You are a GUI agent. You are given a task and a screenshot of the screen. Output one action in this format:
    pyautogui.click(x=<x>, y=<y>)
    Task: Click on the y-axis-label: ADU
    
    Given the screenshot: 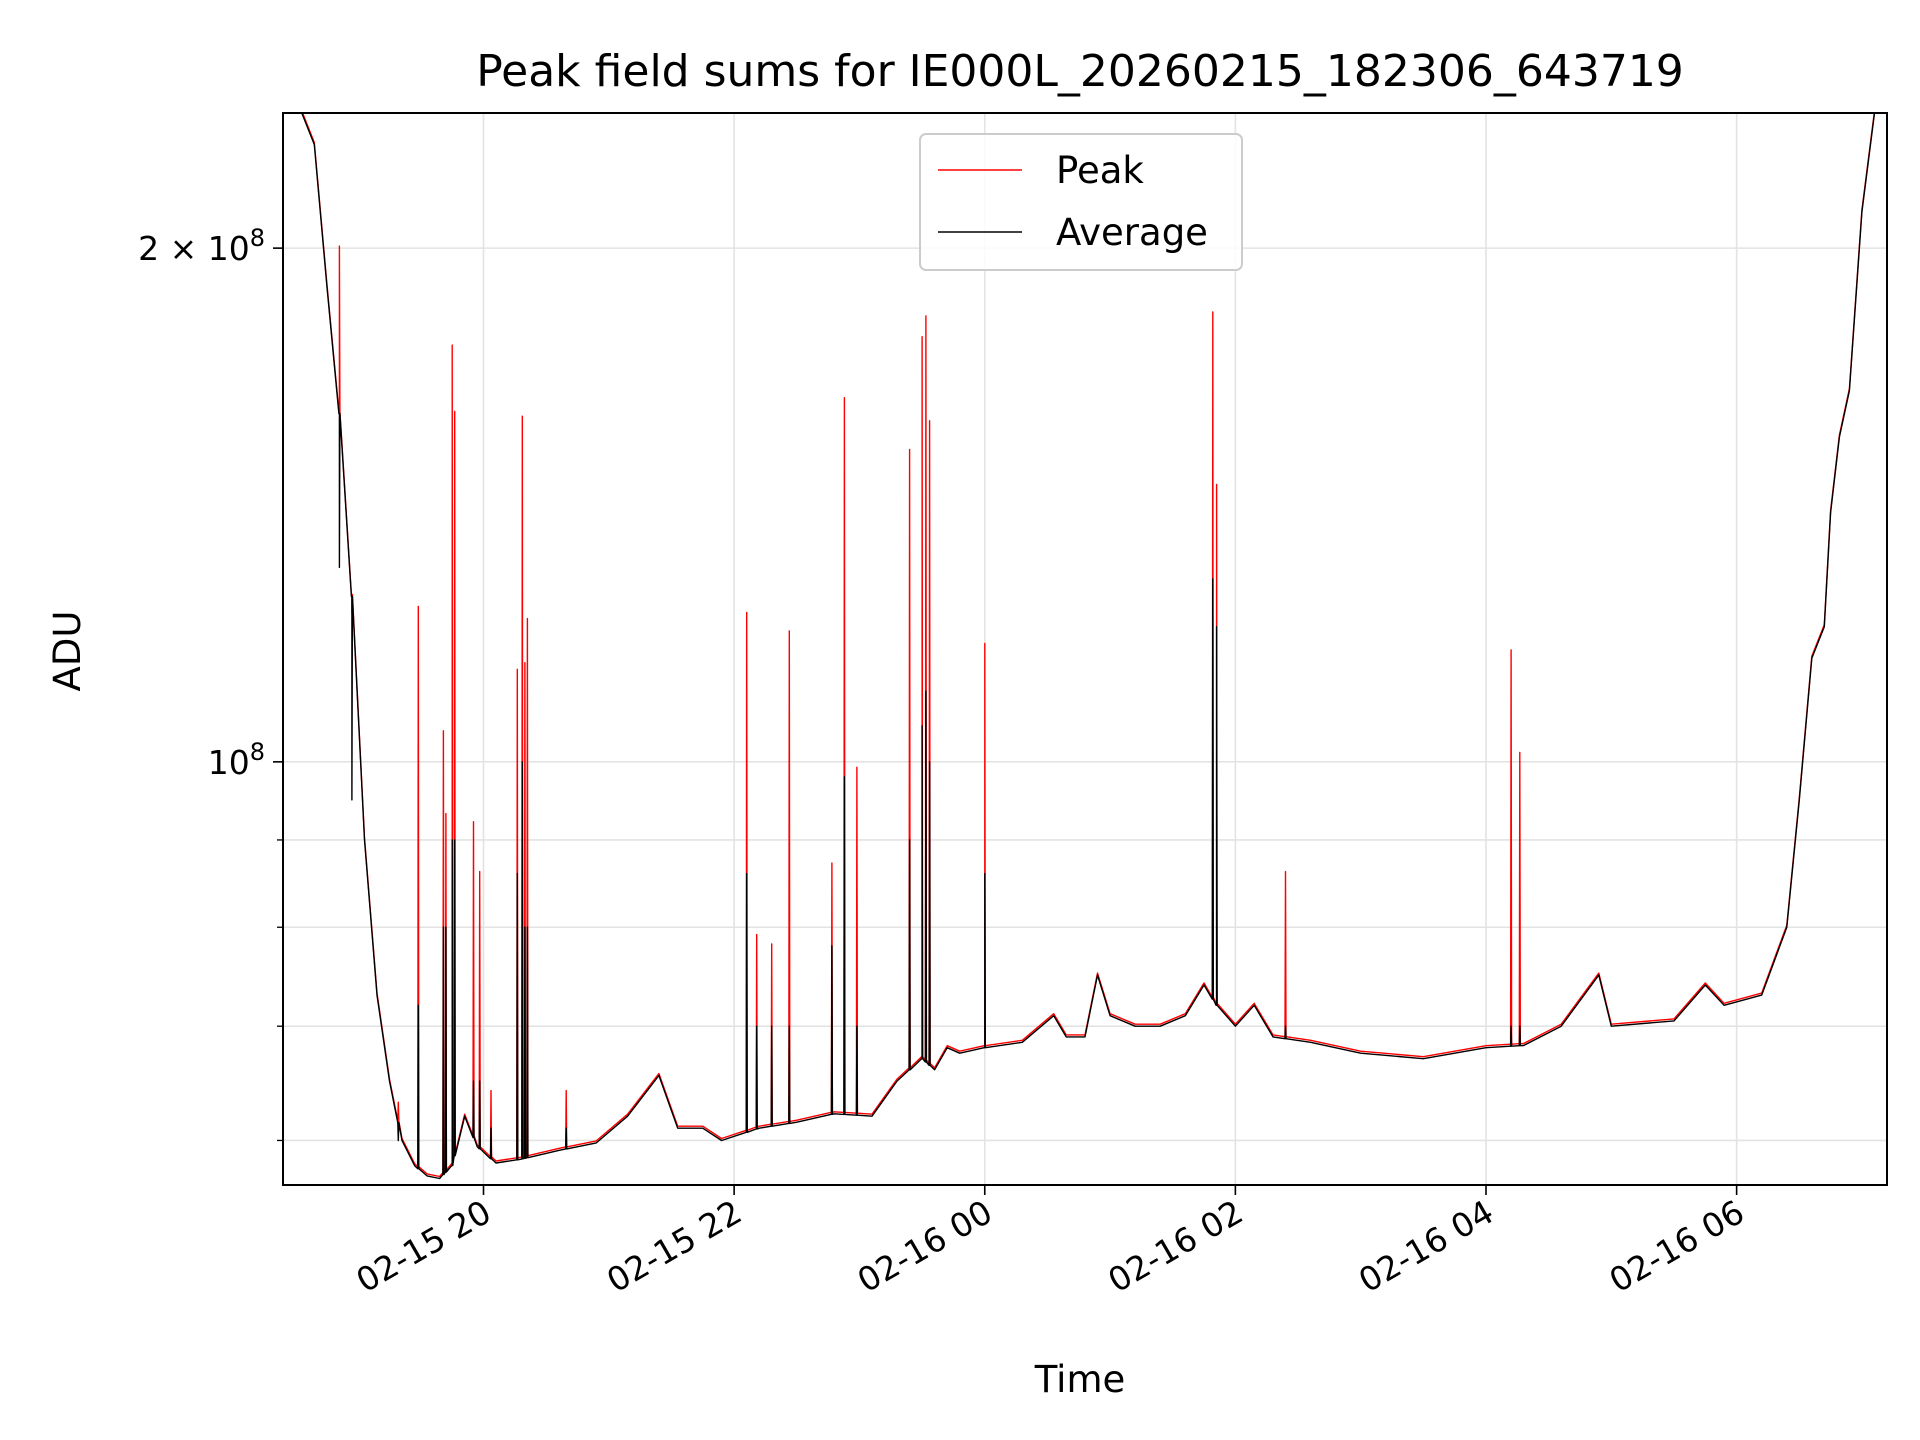 What is the action you would take?
    pyautogui.click(x=67, y=651)
    